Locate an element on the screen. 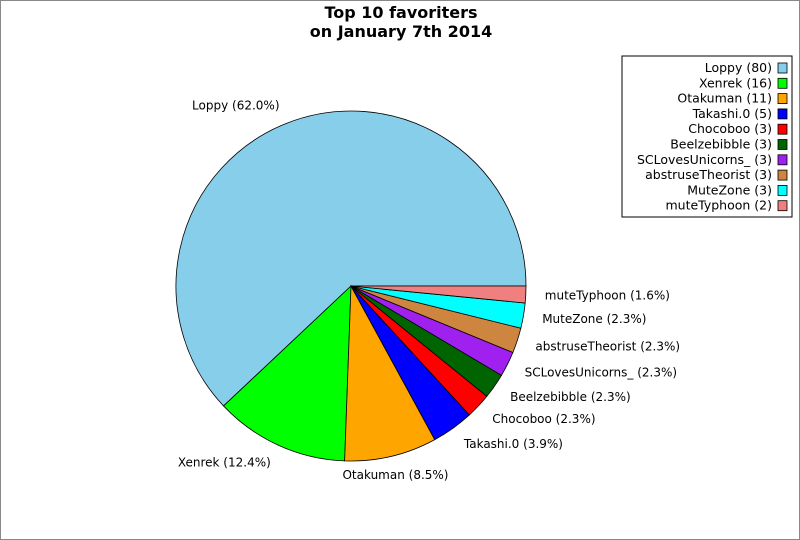  legend-label-mutetyphoon: muteTyphoon (2) is located at coordinates (718, 205).